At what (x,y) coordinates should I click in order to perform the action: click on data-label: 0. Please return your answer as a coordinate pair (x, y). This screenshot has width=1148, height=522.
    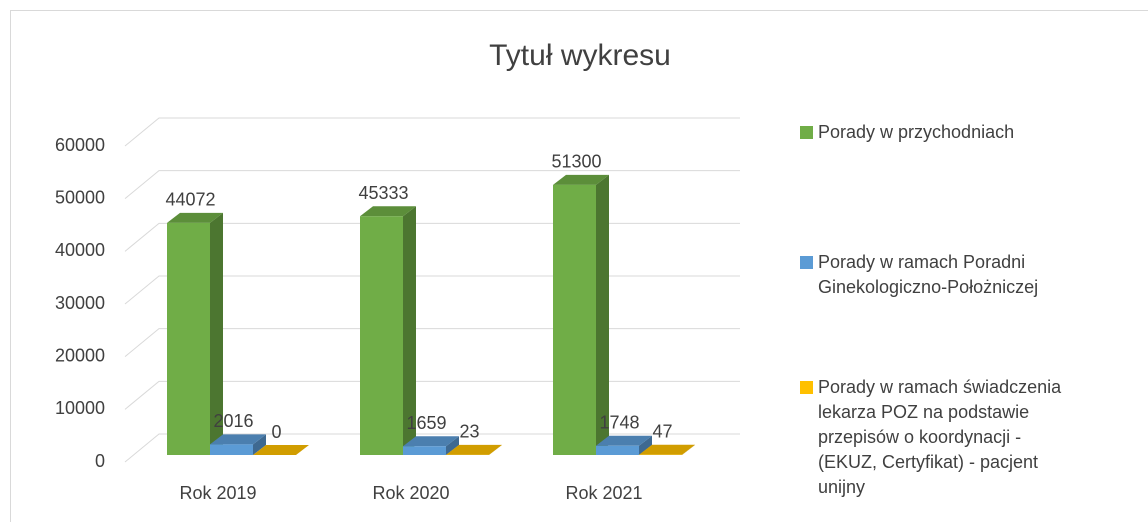
    Looking at the image, I should click on (276, 432).